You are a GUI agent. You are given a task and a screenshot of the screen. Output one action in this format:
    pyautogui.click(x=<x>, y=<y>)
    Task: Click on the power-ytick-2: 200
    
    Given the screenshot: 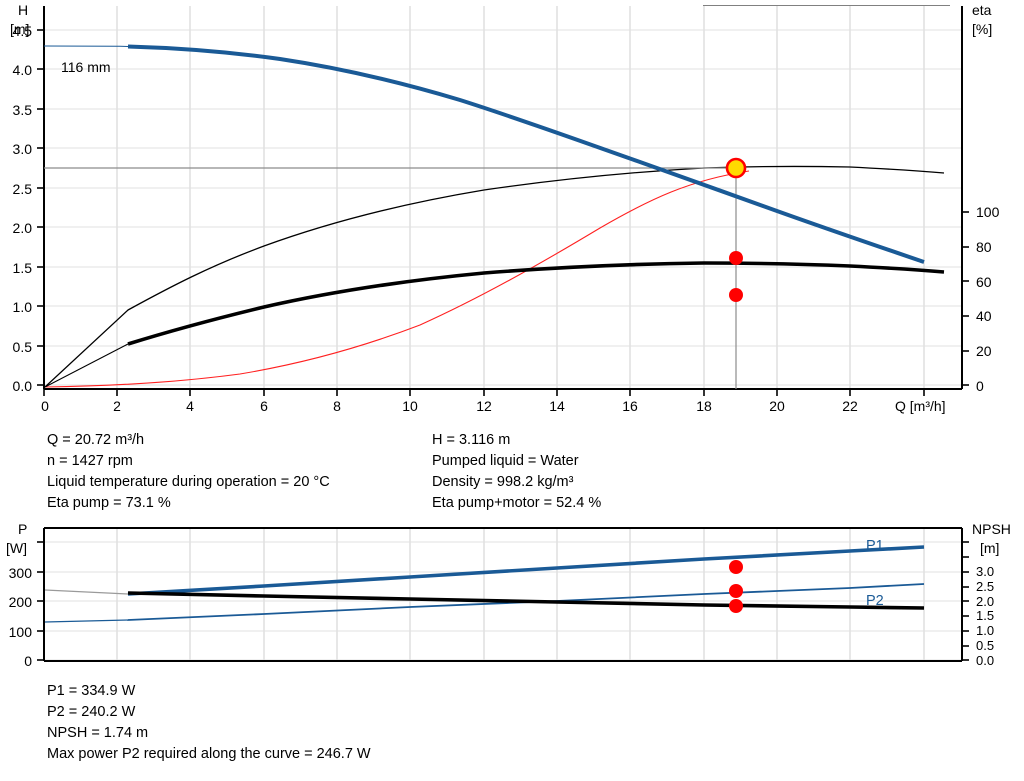 What is the action you would take?
    pyautogui.click(x=20, y=602)
    